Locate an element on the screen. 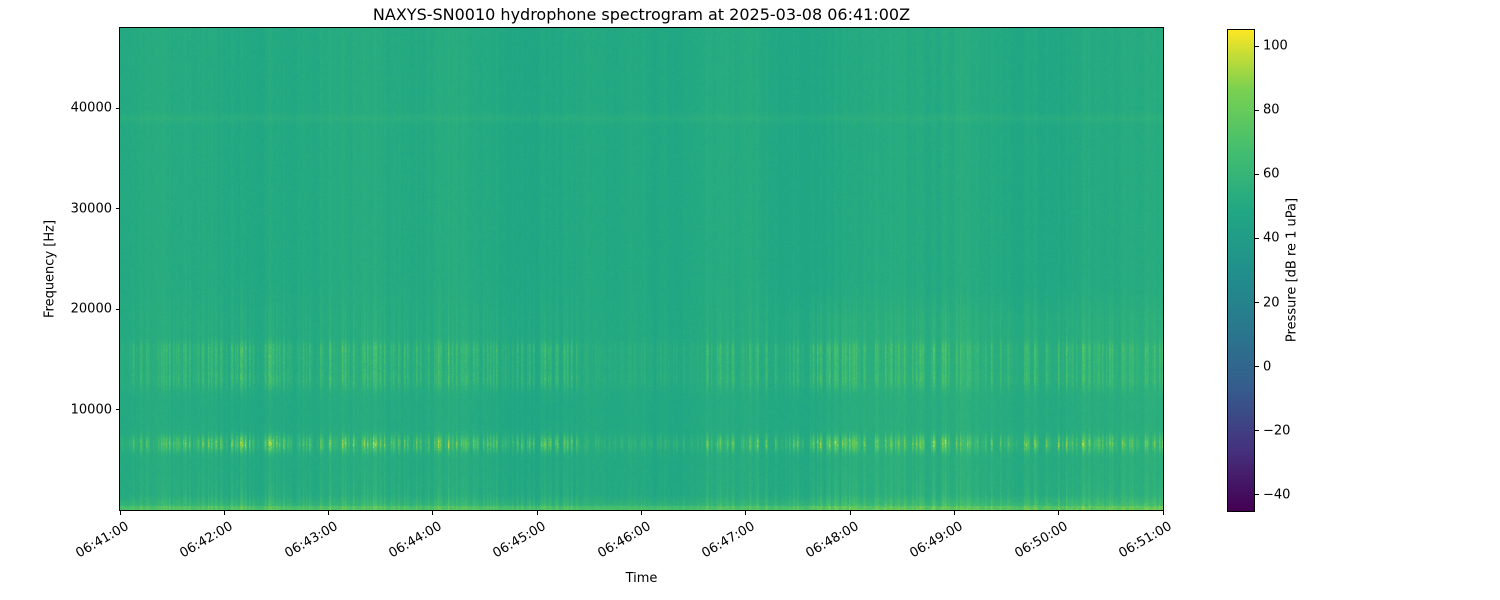 Image resolution: width=1500 pixels, height=600 pixels. colorbar-tick-label: −20 is located at coordinates (1277, 431).